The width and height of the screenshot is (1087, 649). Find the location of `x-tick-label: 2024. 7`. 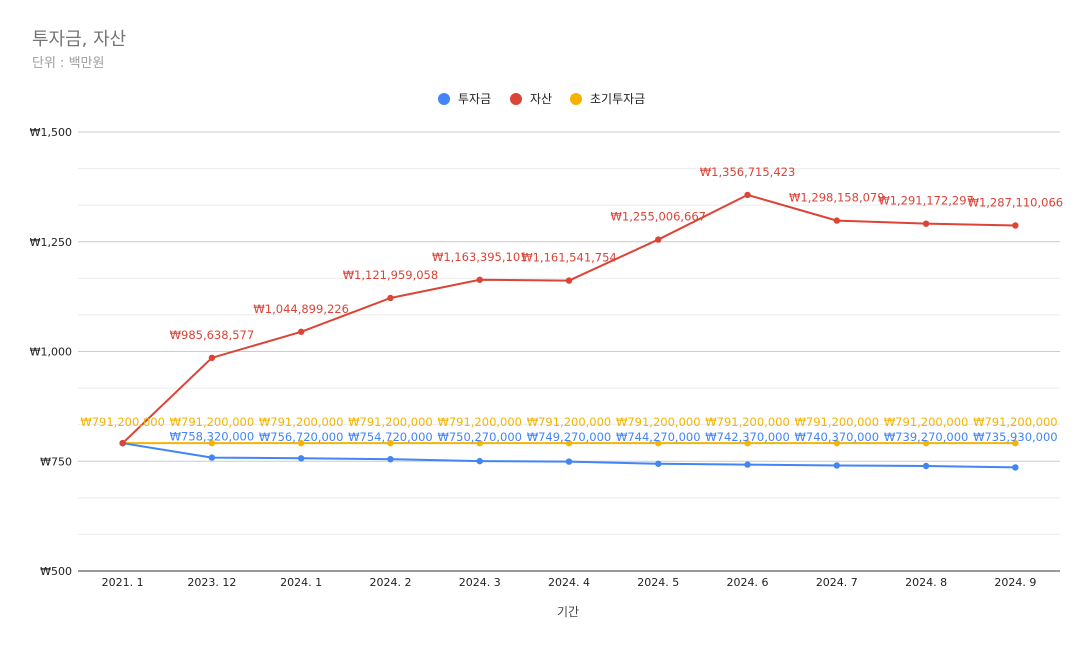

x-tick-label: 2024. 7 is located at coordinates (837, 582).